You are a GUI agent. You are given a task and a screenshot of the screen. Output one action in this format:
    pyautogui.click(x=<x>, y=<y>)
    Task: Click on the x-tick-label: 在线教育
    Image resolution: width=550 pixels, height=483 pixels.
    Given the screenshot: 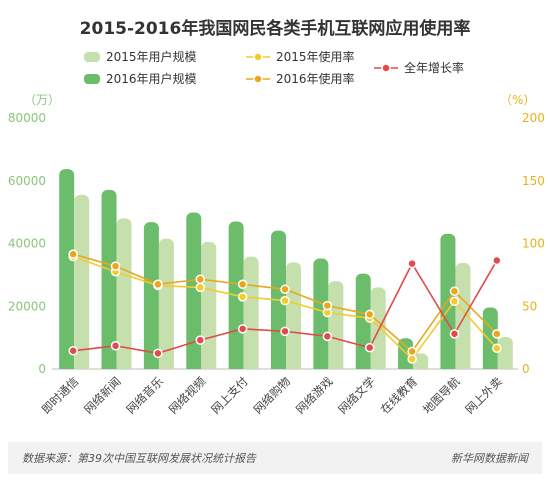 What is the action you would take?
    pyautogui.click(x=399, y=395)
    